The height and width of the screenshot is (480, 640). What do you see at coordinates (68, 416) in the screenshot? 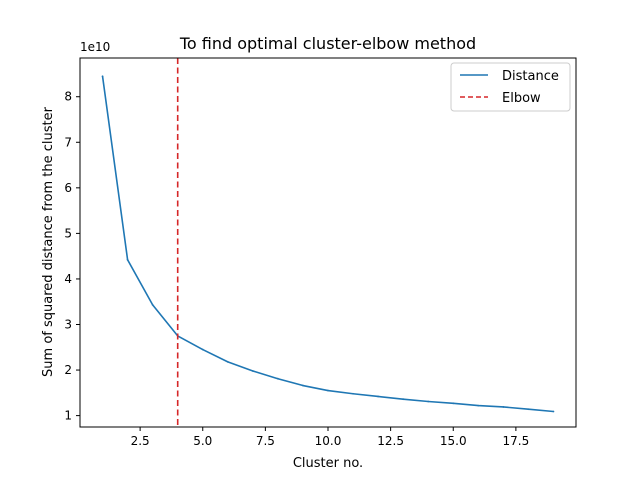
I see `y-tick-label: 1` at bounding box center [68, 416].